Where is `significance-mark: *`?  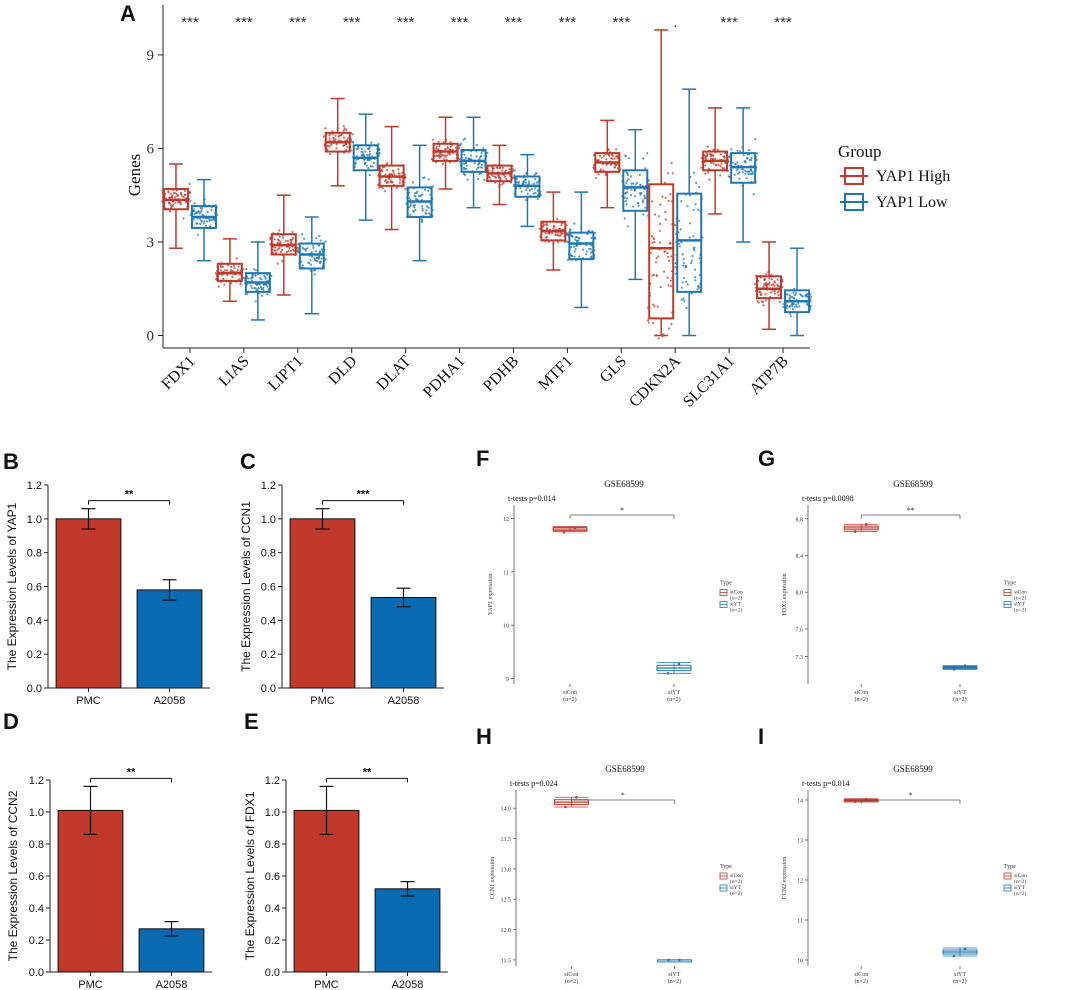
significance-mark: * is located at coordinates (911, 795).